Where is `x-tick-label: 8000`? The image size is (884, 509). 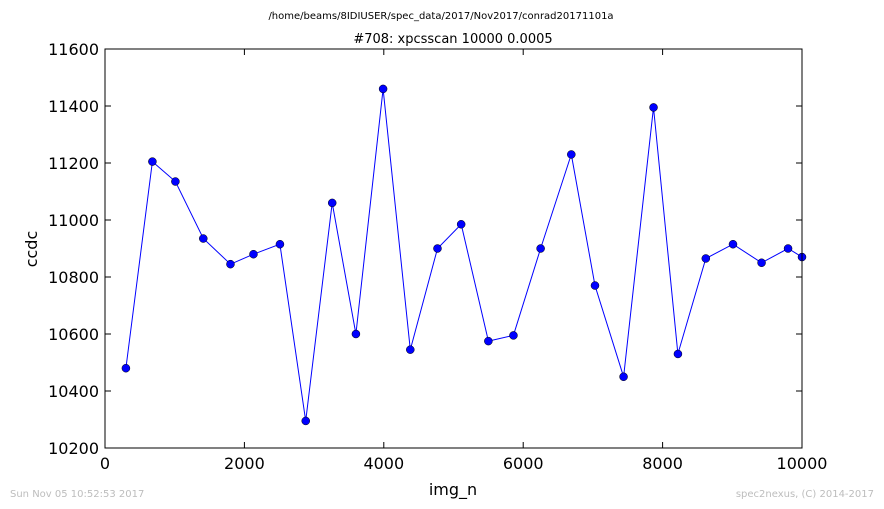 x-tick-label: 8000 is located at coordinates (662, 463).